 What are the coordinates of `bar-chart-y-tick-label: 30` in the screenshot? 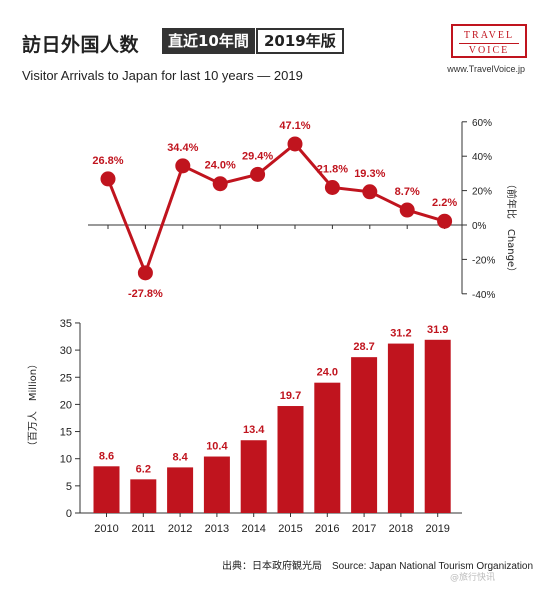 It's located at (66, 351).